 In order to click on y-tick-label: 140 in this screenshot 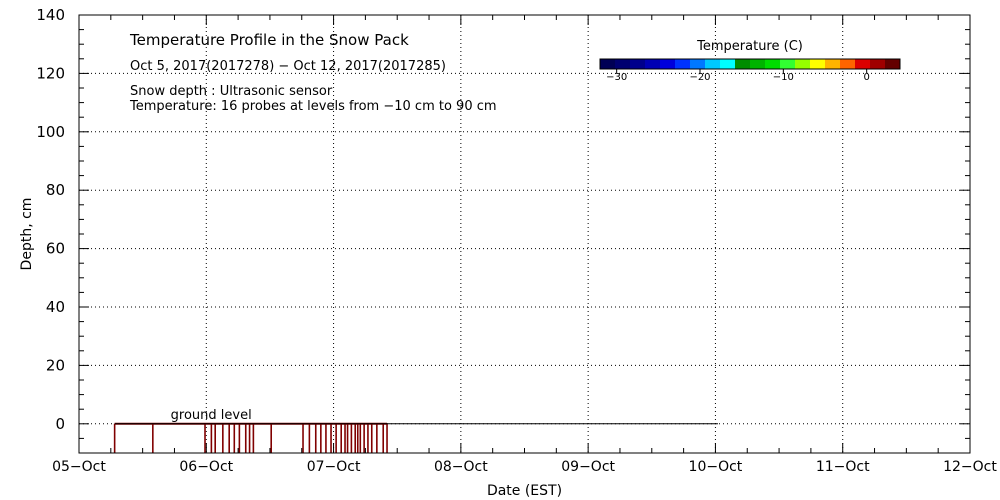, I will do `click(50, 15)`.